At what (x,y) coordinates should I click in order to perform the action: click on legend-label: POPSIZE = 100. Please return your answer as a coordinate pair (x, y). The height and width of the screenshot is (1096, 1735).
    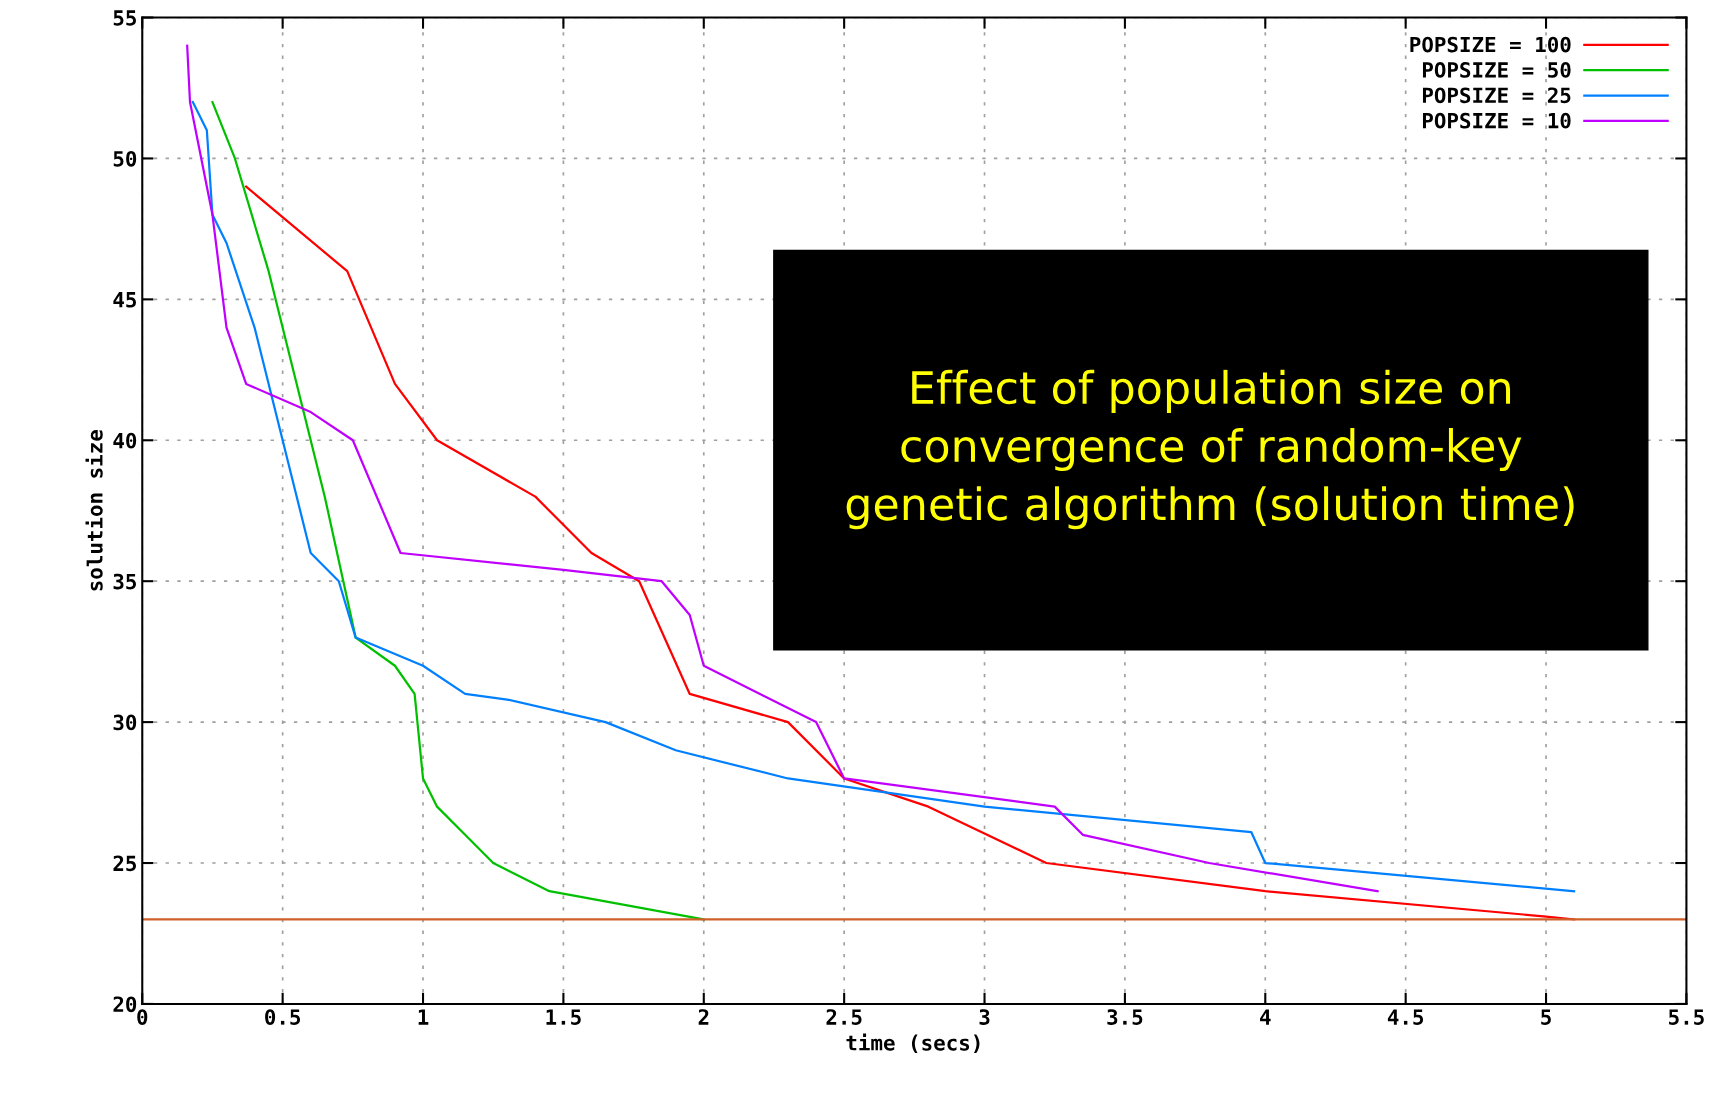
    Looking at the image, I should click on (1490, 44).